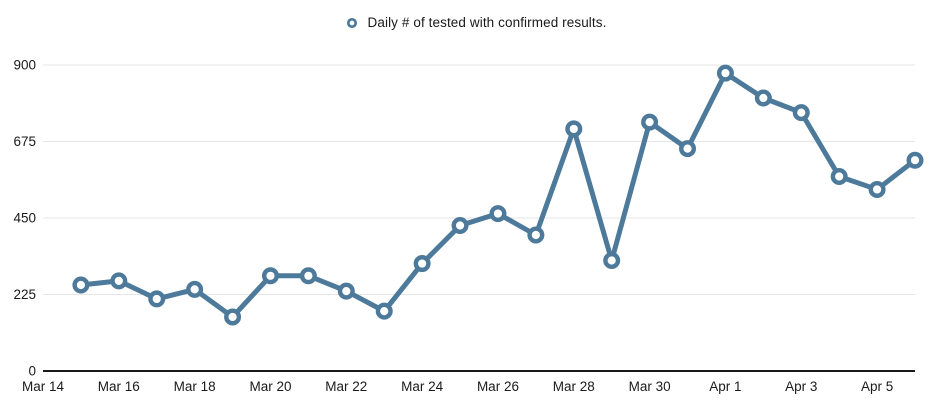 The width and height of the screenshot is (951, 404). Describe the element at coordinates (725, 386) in the screenshot. I see `x-axis-tick-label: Apr 1` at that location.